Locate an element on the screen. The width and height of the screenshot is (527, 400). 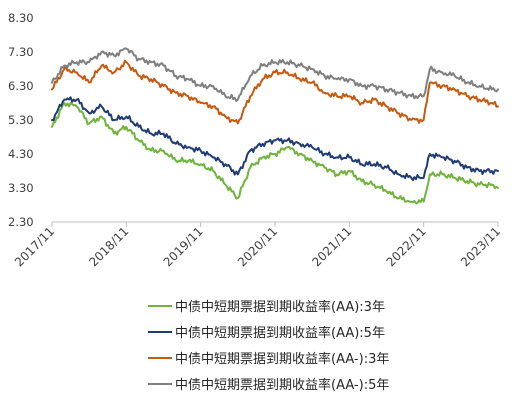
x-tick-label: 2022/11 is located at coordinates (406, 246).